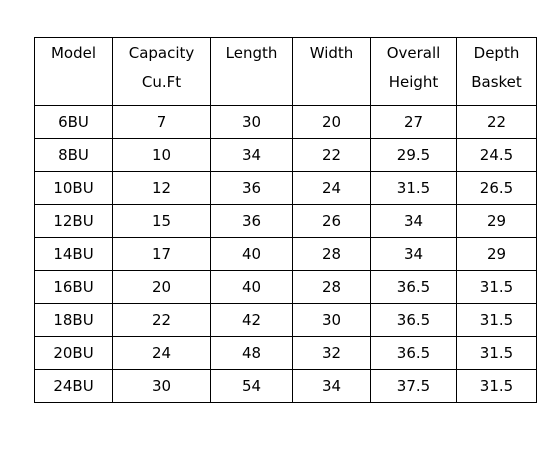 The width and height of the screenshot is (559, 458). I want to click on overall-height-cell: 29.5, so click(413, 155).